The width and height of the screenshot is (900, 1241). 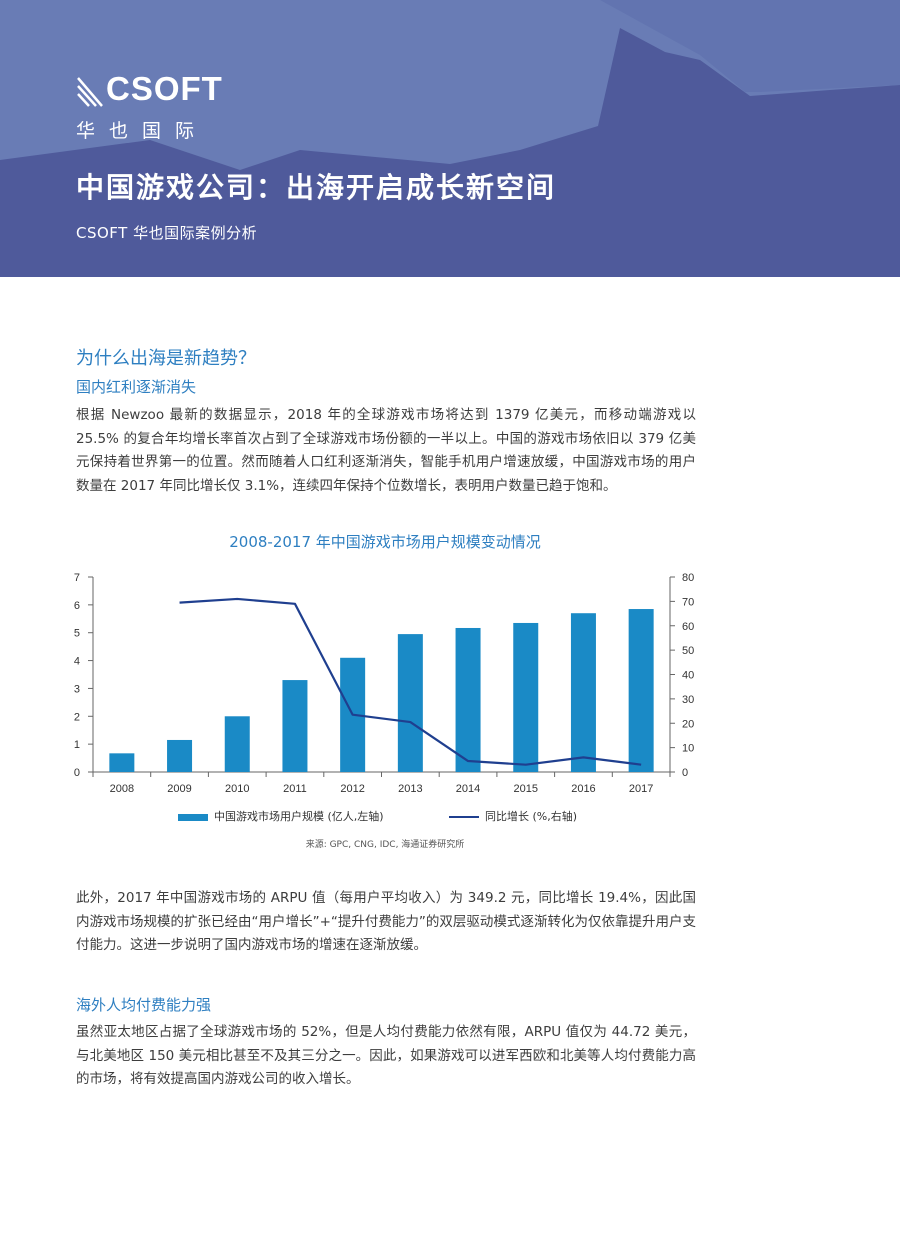 What do you see at coordinates (464, 817) in the screenshot?
I see `legend-line-swatch` at bounding box center [464, 817].